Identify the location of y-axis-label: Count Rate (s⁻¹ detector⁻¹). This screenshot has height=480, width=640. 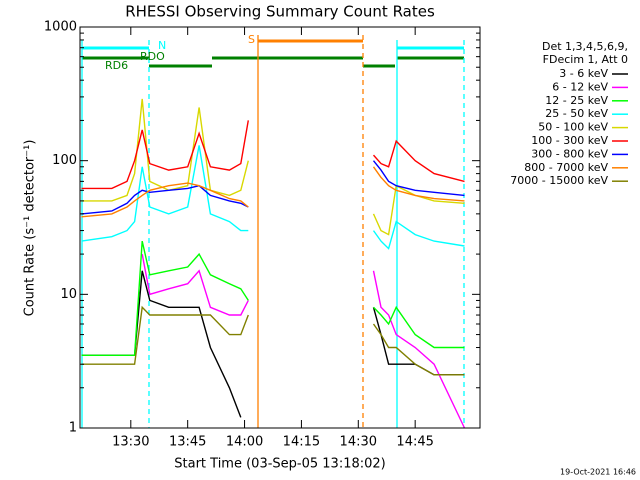
(30, 228).